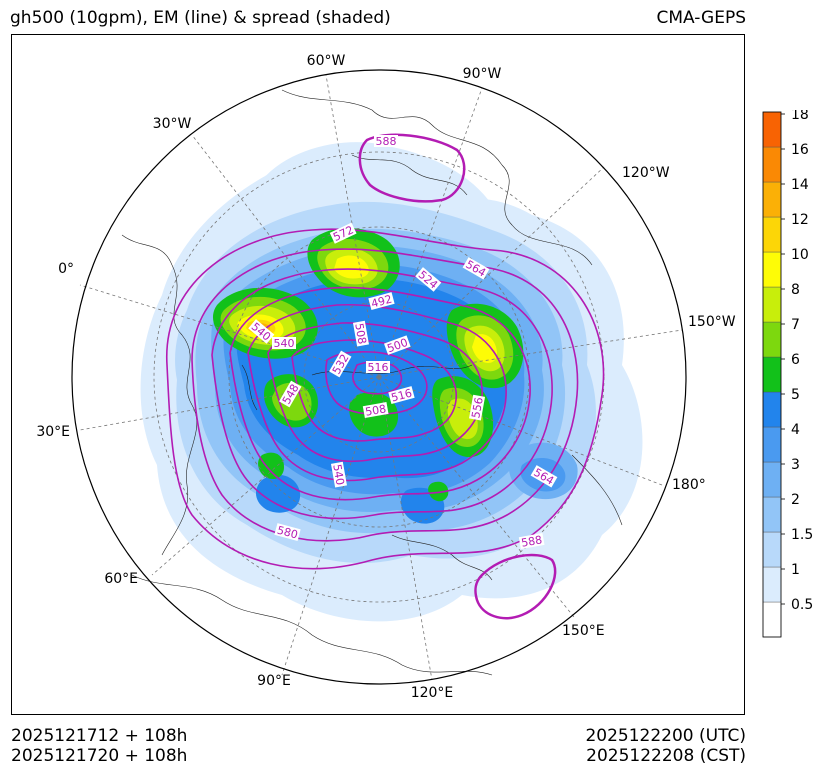 The height and width of the screenshot is (776, 827). I want to click on colorbar-outline, so click(772, 374).